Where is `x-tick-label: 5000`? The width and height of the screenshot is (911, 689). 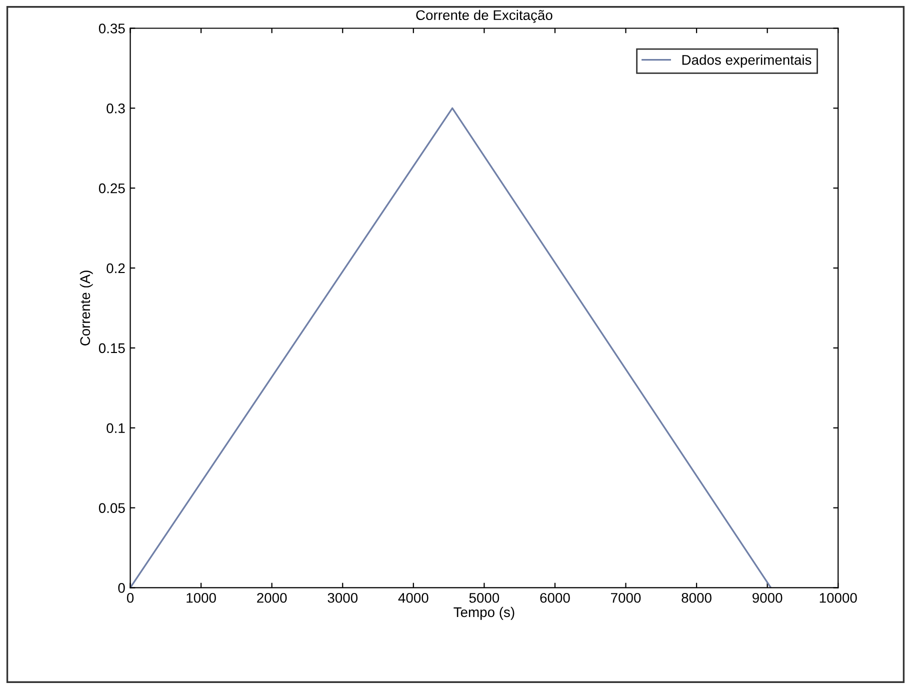 x-tick-label: 5000 is located at coordinates (484, 597).